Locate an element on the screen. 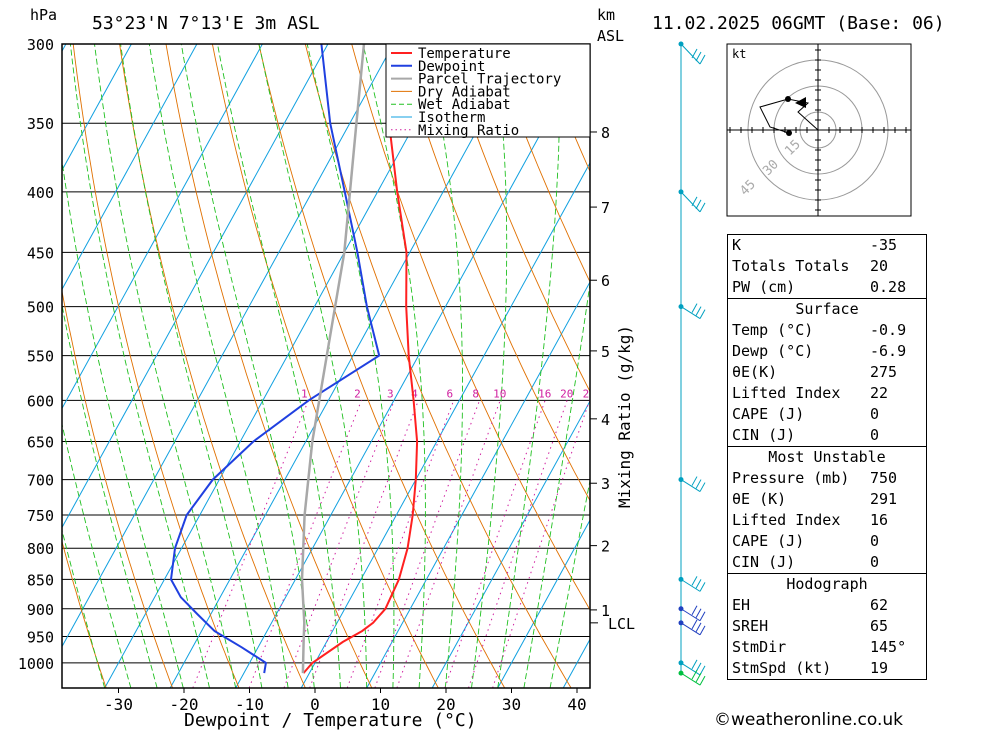 This screenshot has width=1000, height=733. index-value: 62 is located at coordinates (879, 605).